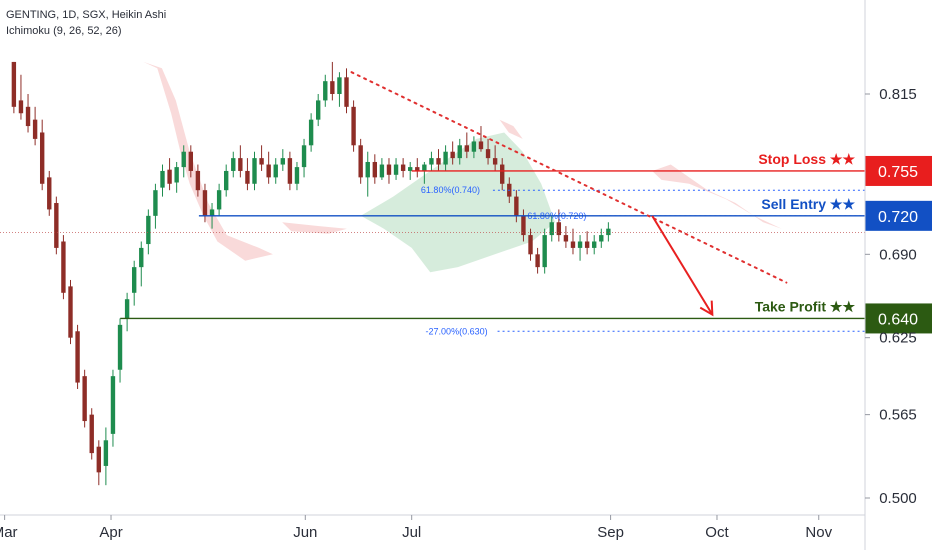  I want to click on fib-label: -27.00%(0.630), so click(457, 331).